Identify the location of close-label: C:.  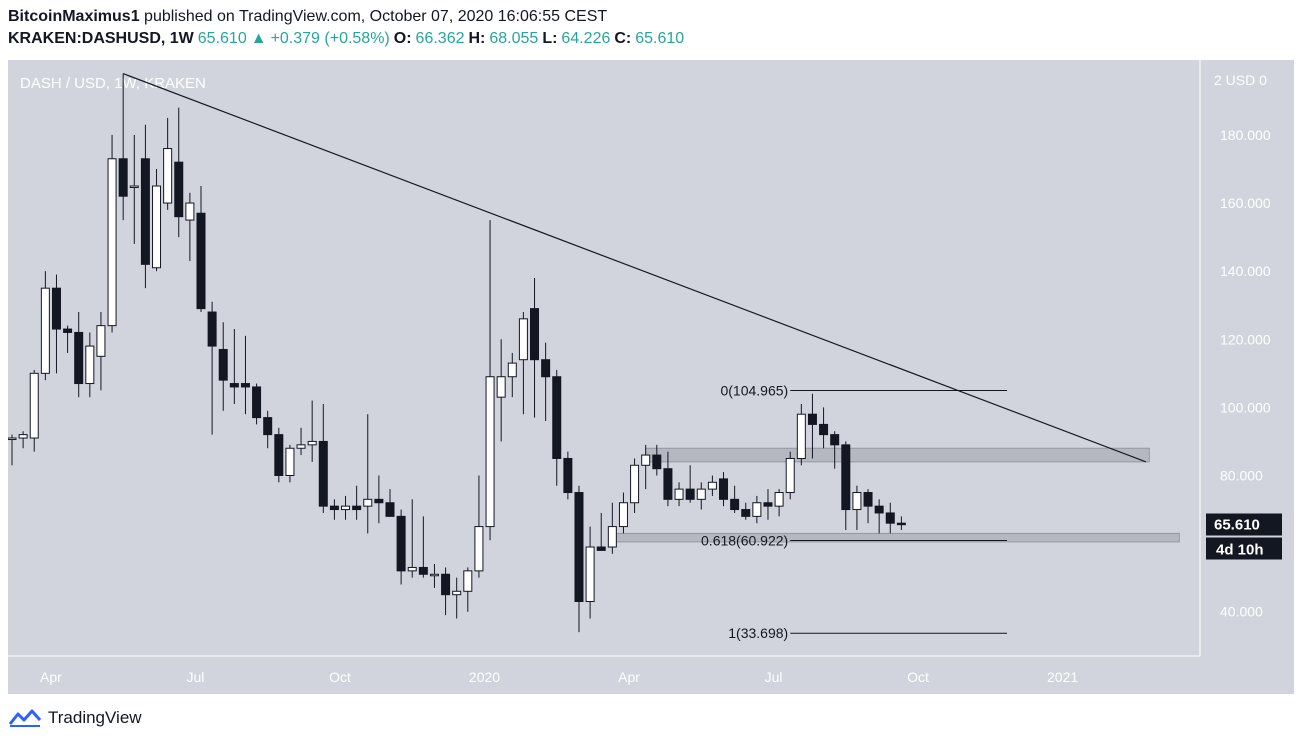
(623, 38).